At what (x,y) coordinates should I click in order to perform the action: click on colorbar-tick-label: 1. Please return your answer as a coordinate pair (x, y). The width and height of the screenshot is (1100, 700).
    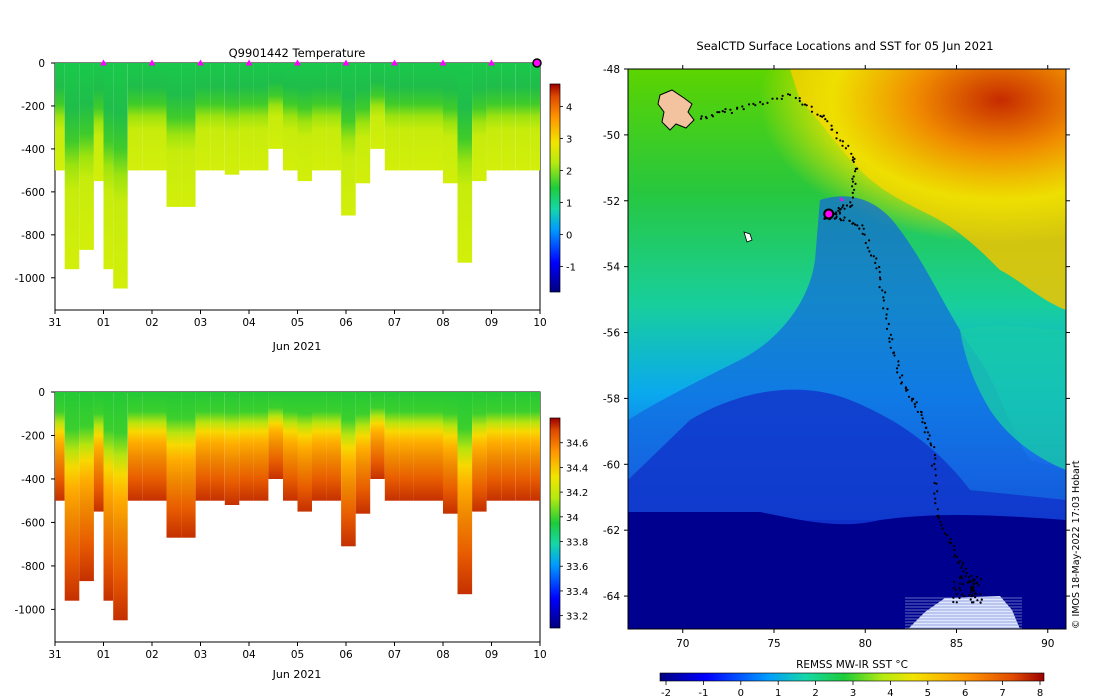
    Looking at the image, I should click on (569, 203).